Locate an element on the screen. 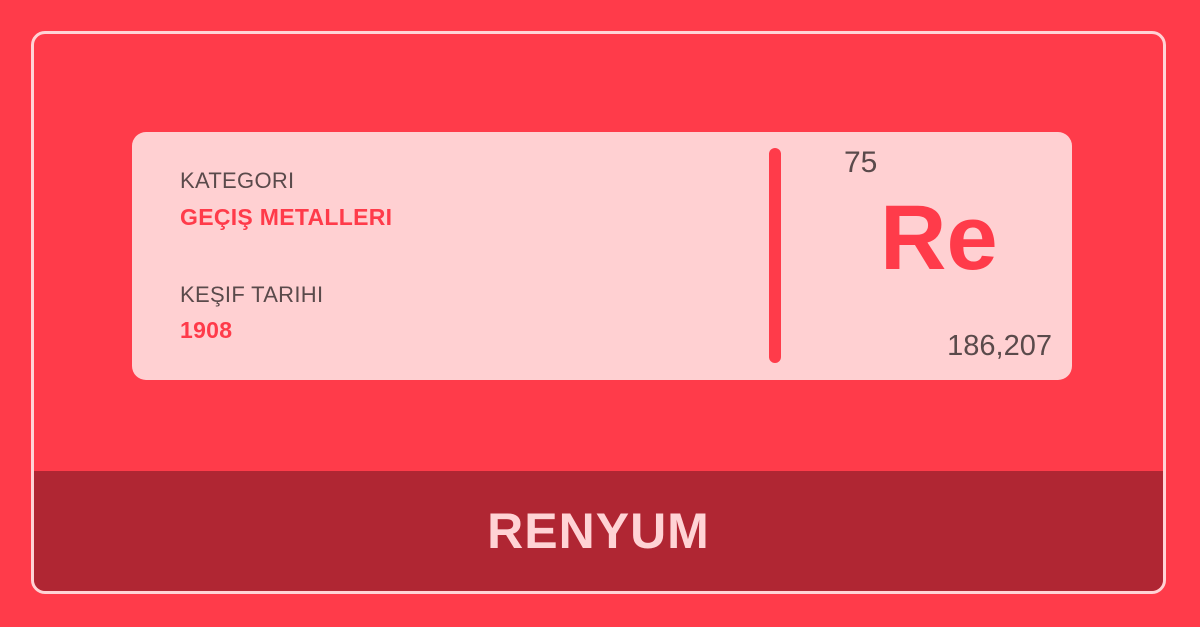 The height and width of the screenshot is (627, 1200). category-value: GEÇIŞ METALLERI is located at coordinates (286, 217).